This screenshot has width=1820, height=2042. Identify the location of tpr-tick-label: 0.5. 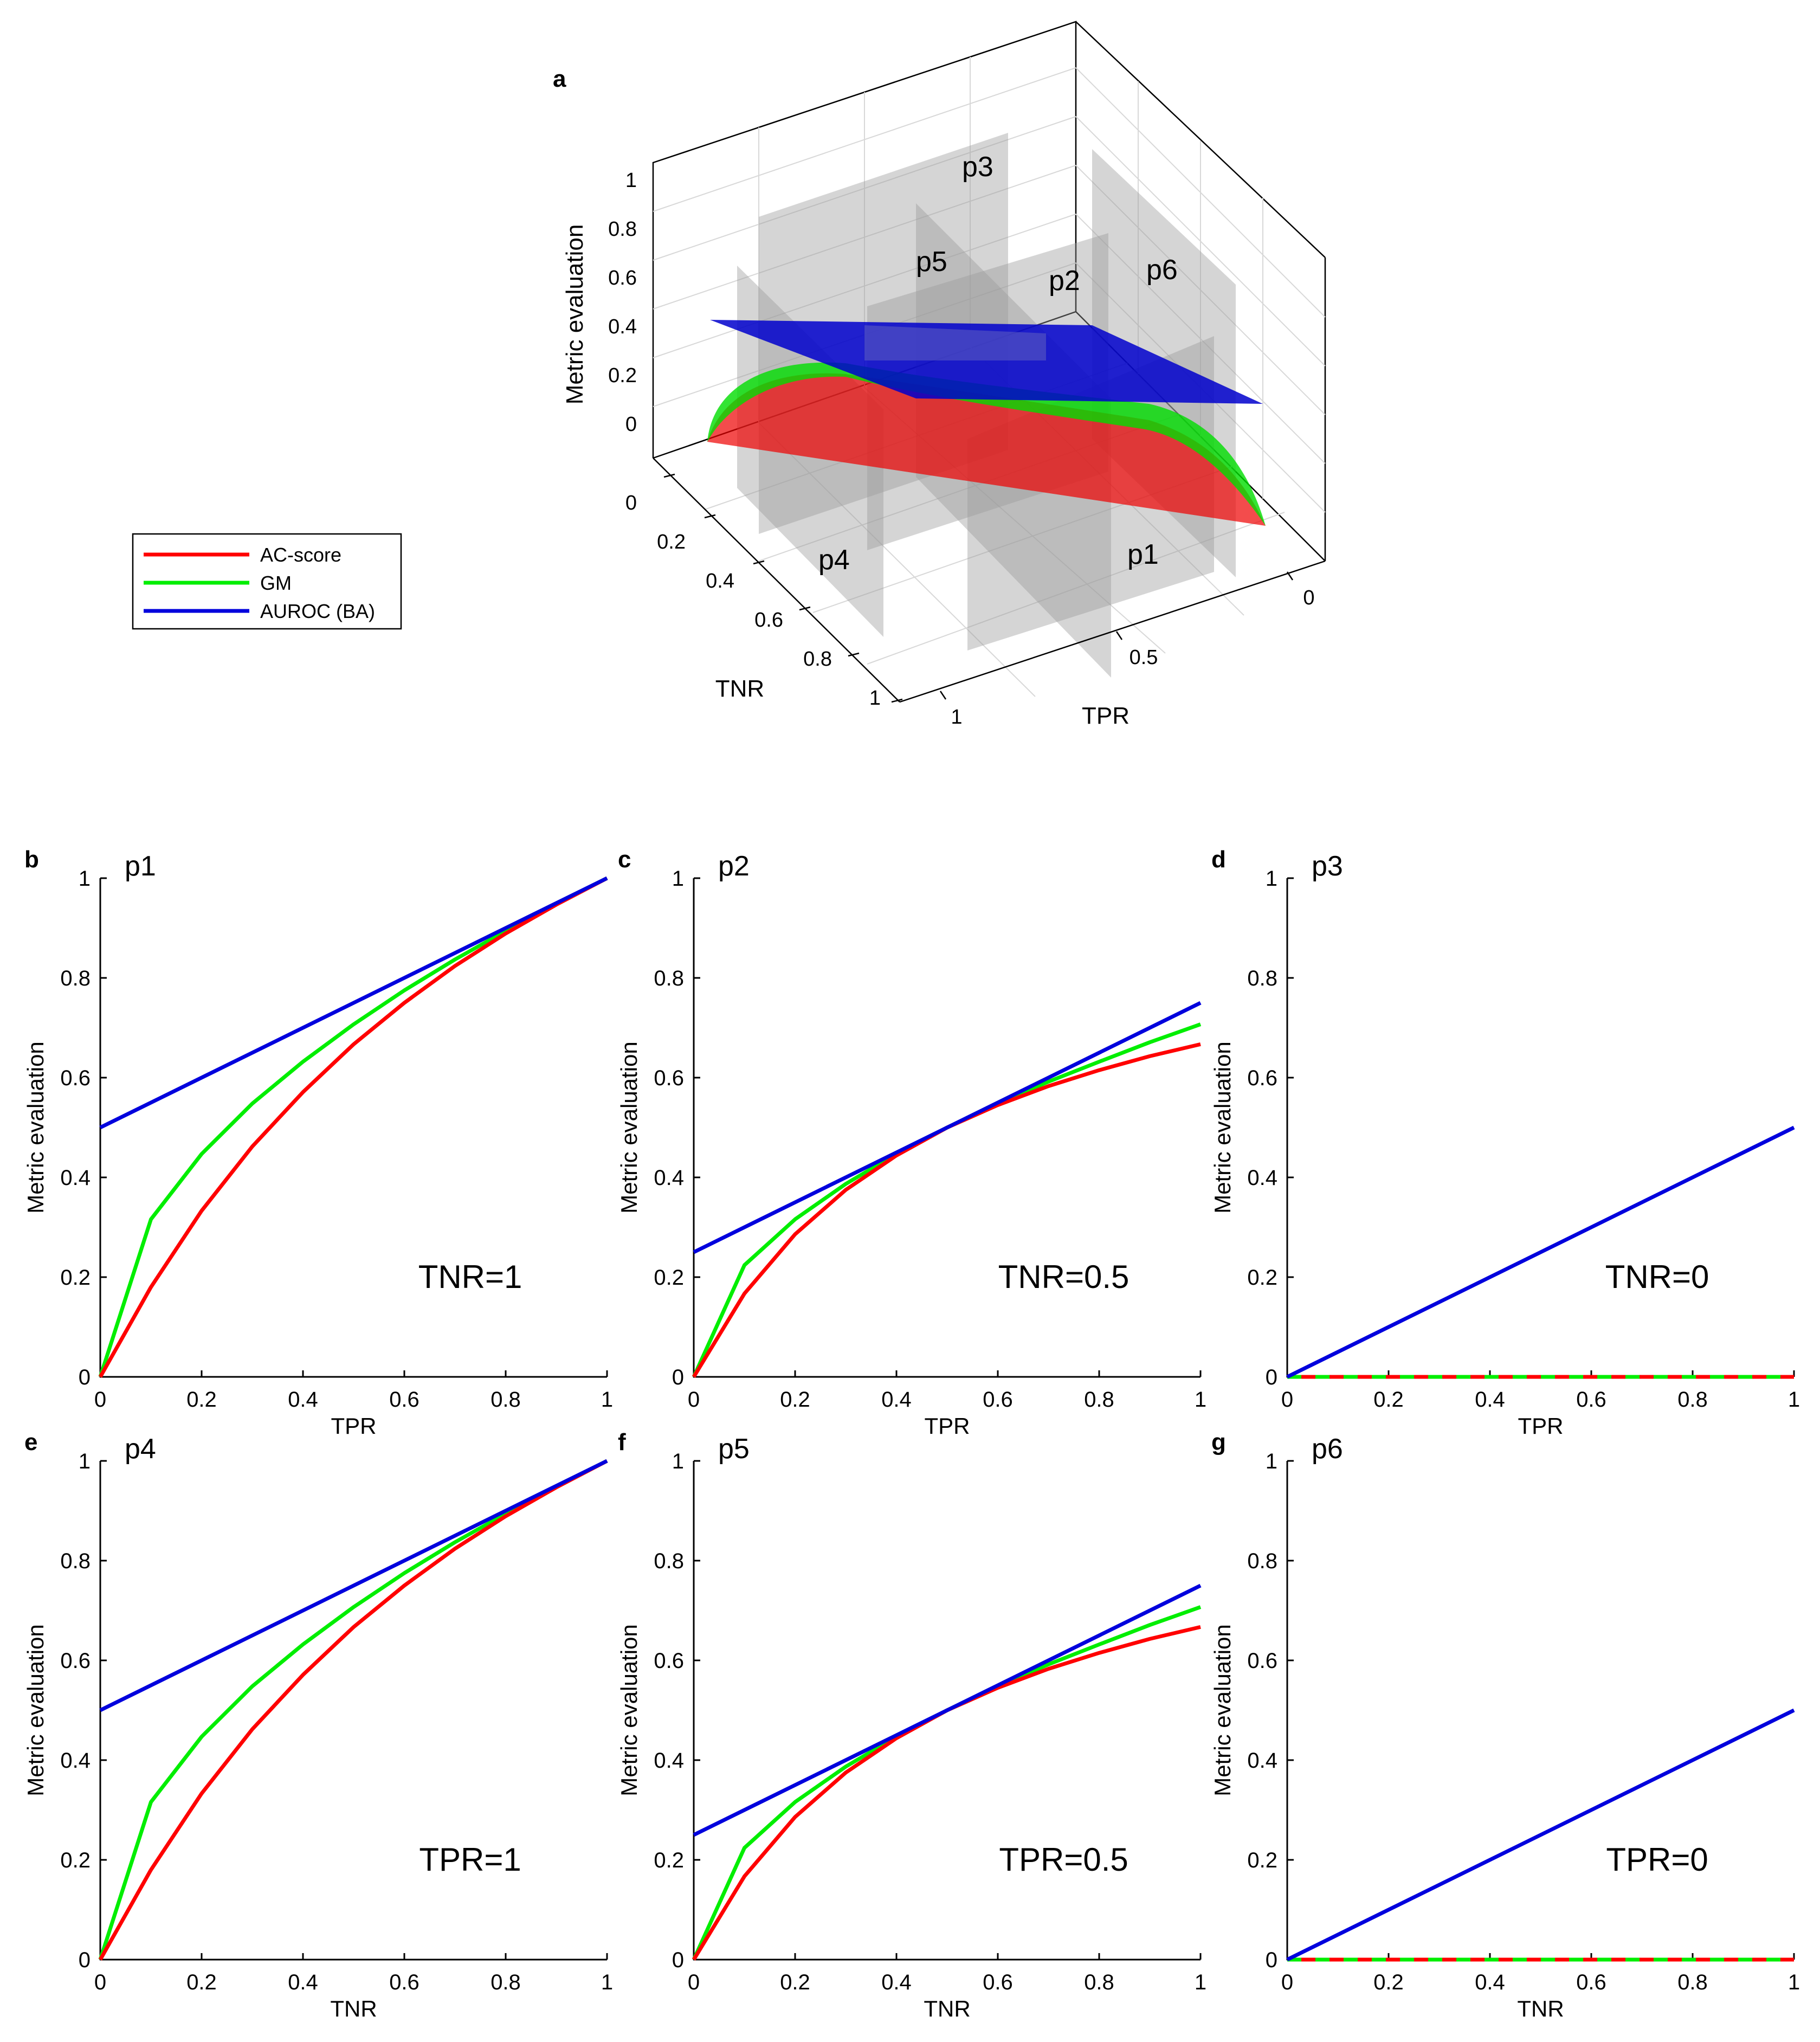
(1144, 657).